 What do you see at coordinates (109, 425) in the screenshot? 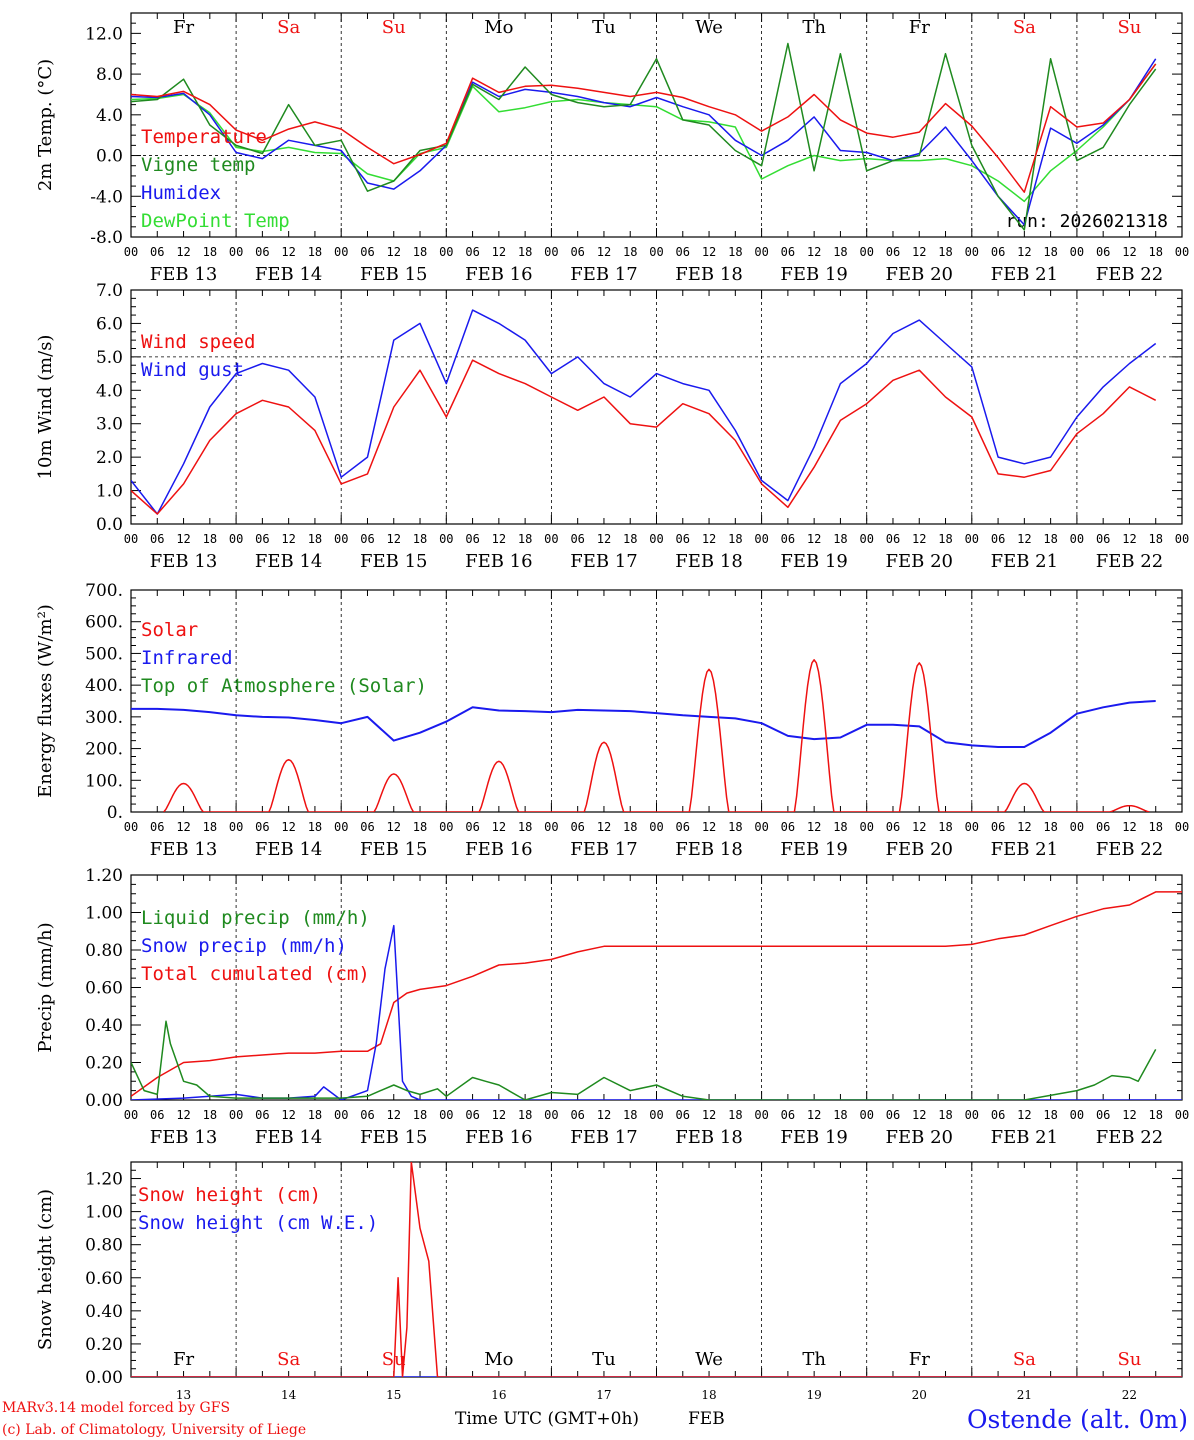
I see `y-tick-label: 3.0` at bounding box center [109, 425].